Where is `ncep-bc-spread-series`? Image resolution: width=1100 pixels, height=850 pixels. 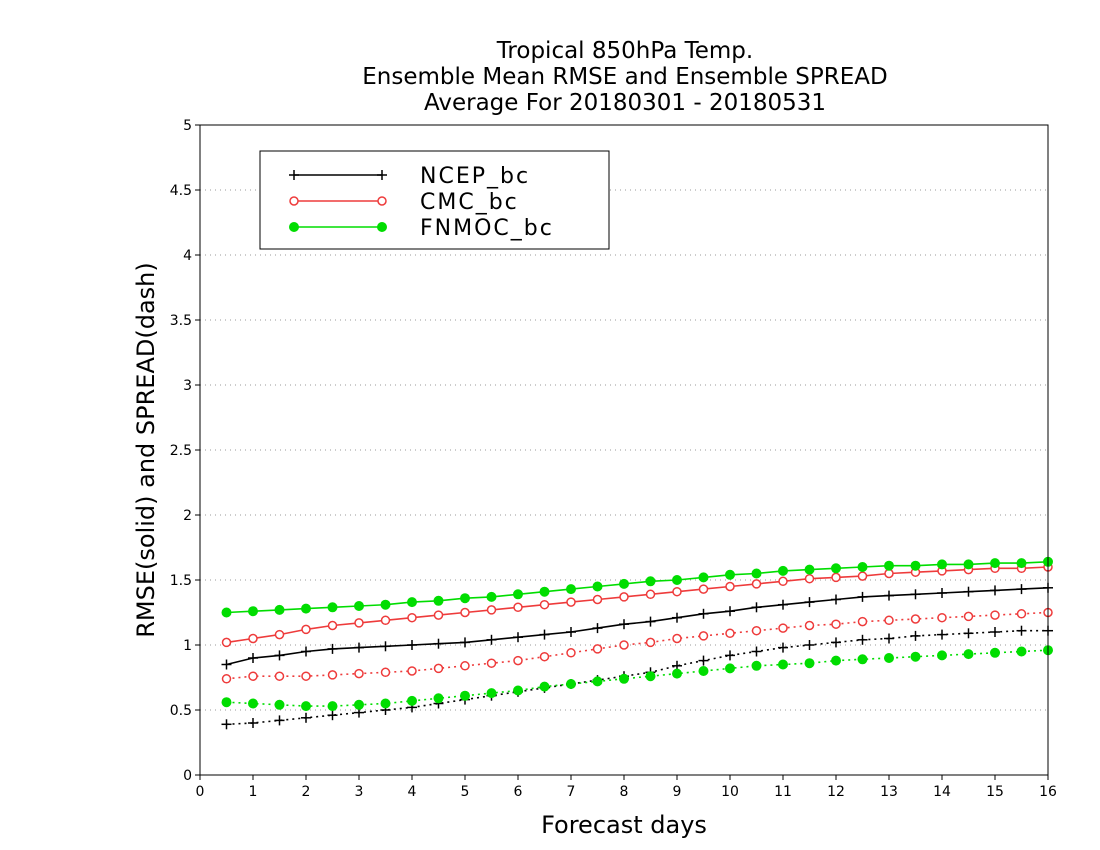
ncep-bc-spread-series is located at coordinates (637, 677).